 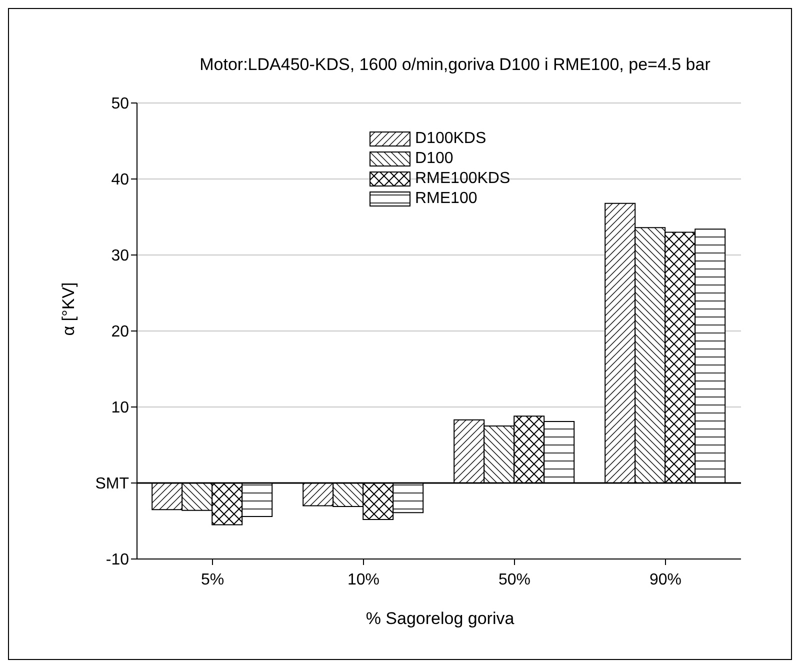 I want to click on legend-label: D100, so click(x=434, y=159).